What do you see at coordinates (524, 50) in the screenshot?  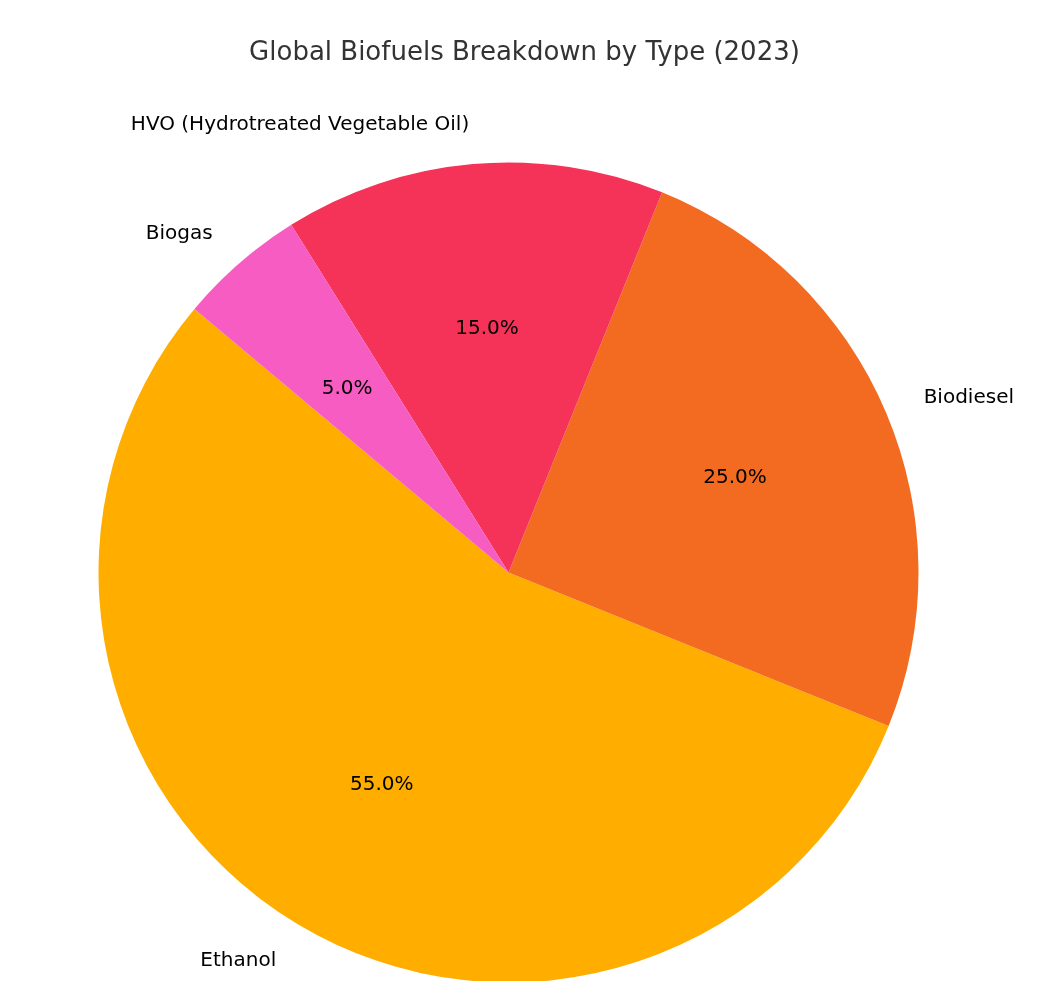 I see `chart-title: Global Biofuels Breakdown by Type (2023)` at bounding box center [524, 50].